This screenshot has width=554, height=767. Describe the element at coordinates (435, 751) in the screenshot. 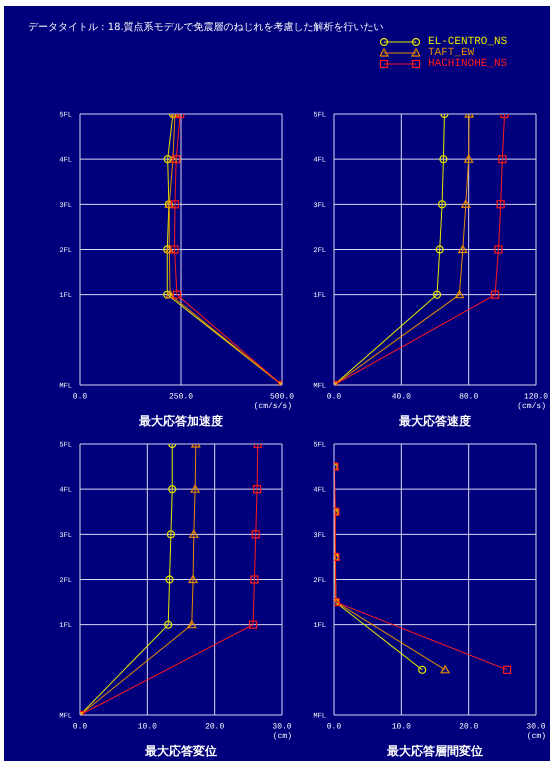

I see `text: 最大応答層間変位` at that location.